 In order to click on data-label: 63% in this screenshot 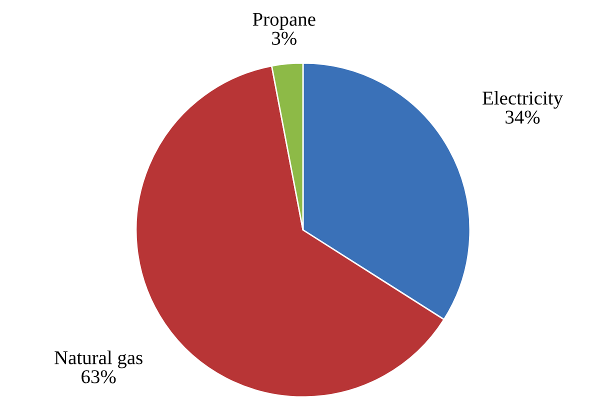, I will do `click(99, 377)`.